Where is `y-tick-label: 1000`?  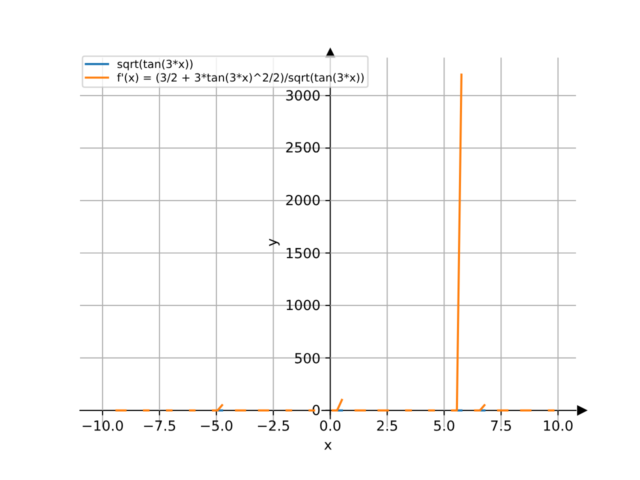 y-tick-label: 1000 is located at coordinates (303, 305).